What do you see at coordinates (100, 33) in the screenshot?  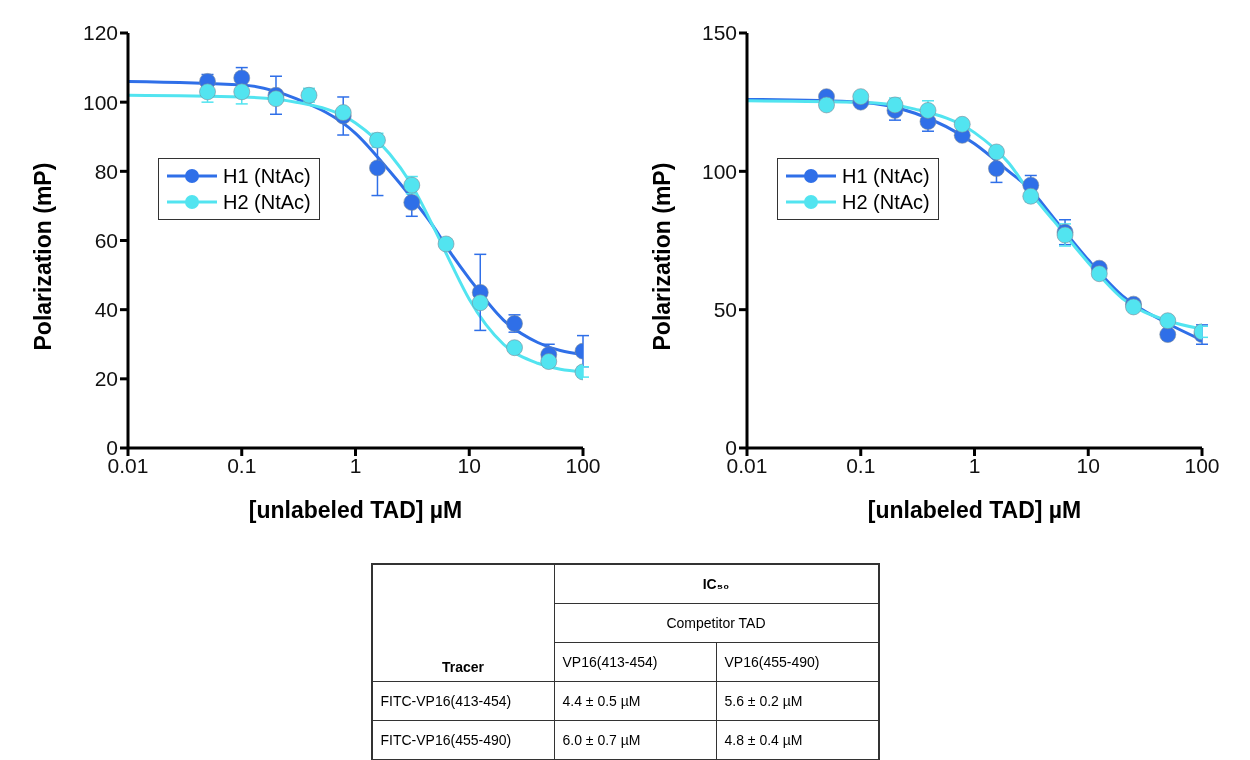 I see `y-tick-label: 120` at bounding box center [100, 33].